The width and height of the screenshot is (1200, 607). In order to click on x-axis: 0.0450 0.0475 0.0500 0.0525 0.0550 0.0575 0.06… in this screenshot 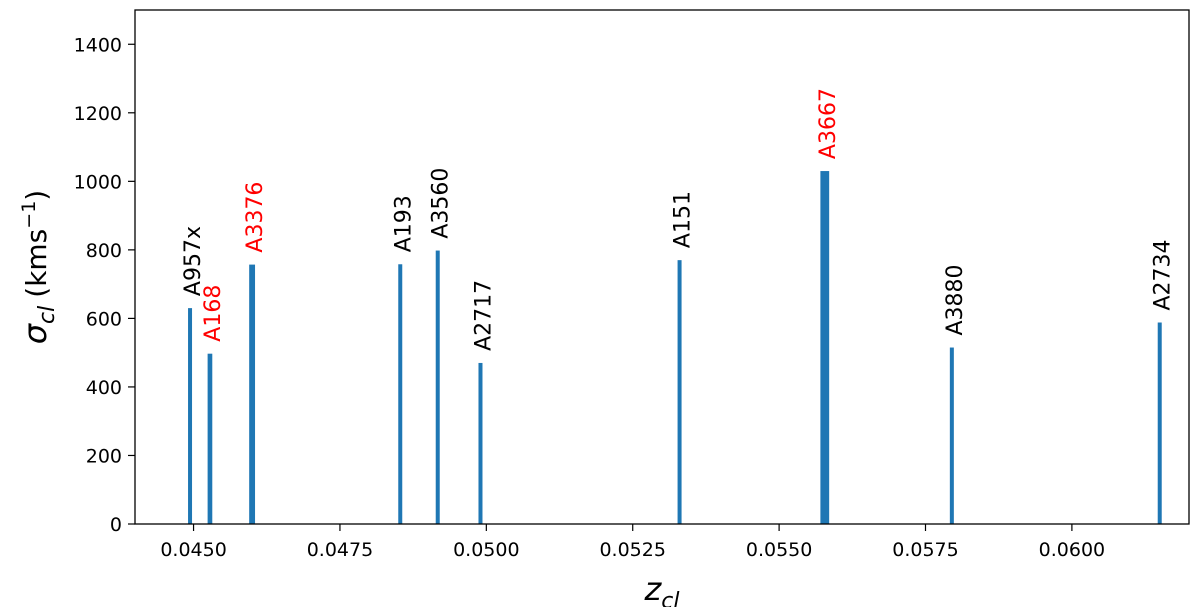, I will do `click(632, 542)`.